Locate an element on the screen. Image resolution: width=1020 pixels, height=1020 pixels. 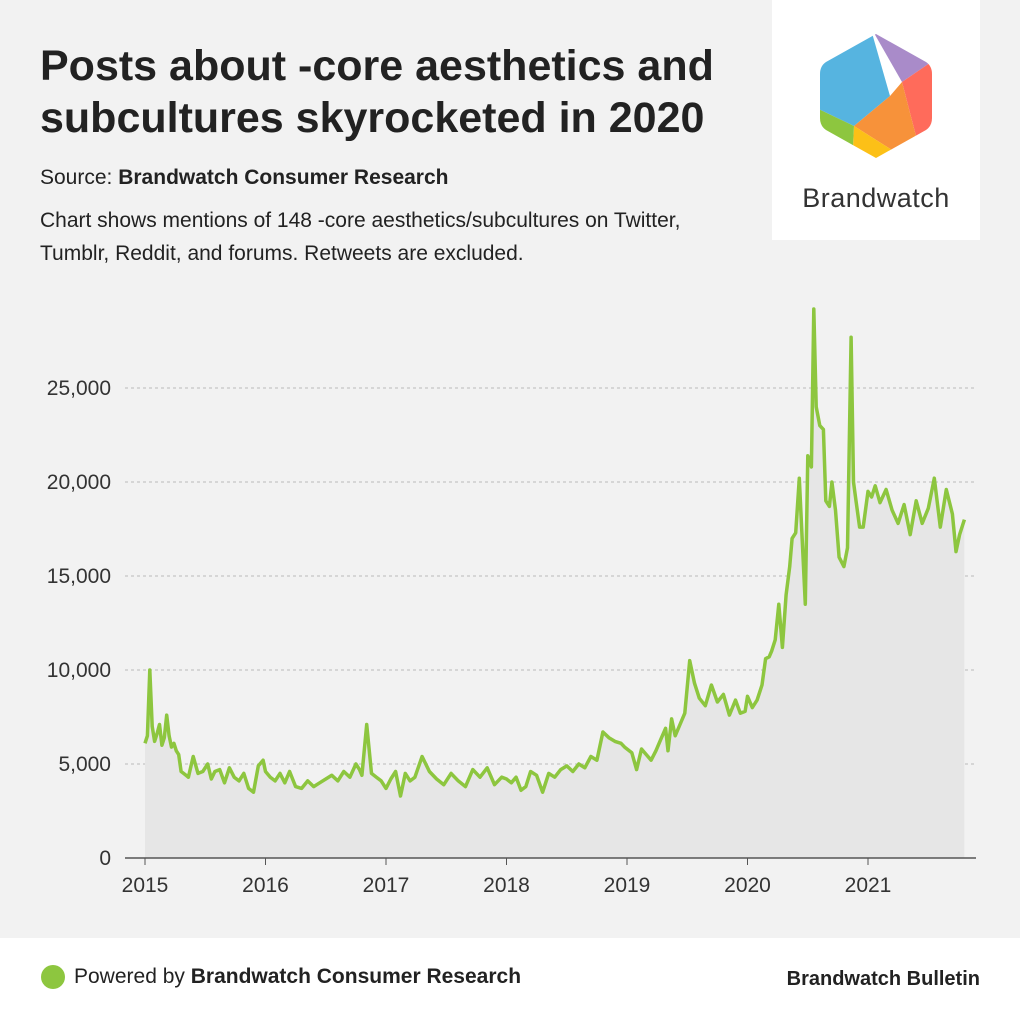
powered-label: Powered by is located at coordinates (129, 976).